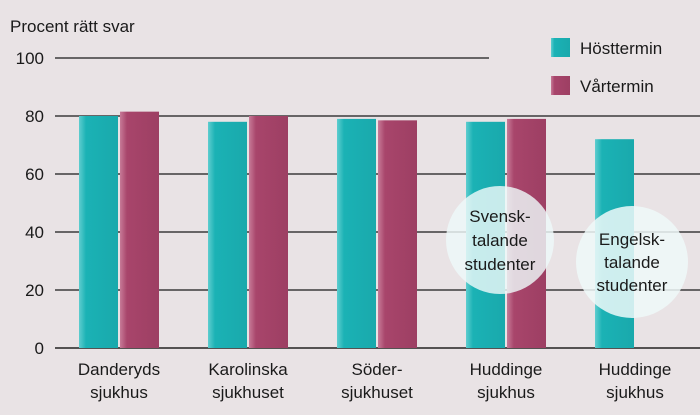 The width and height of the screenshot is (700, 415). What do you see at coordinates (30, 203) in the screenshot?
I see `y-tick-labels: 0 20 40 60 80 100` at bounding box center [30, 203].